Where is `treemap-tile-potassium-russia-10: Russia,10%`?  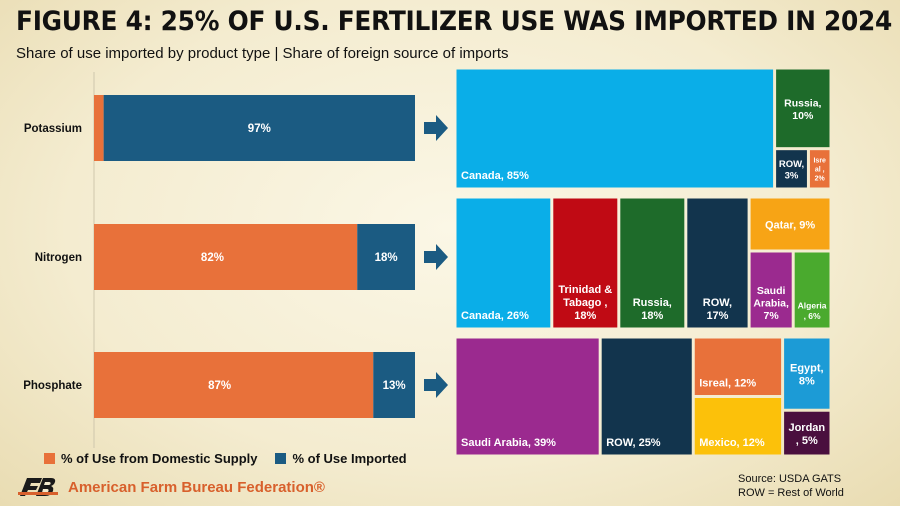
treemap-tile-potassium-russia-10: Russia,10% is located at coordinates (803, 108).